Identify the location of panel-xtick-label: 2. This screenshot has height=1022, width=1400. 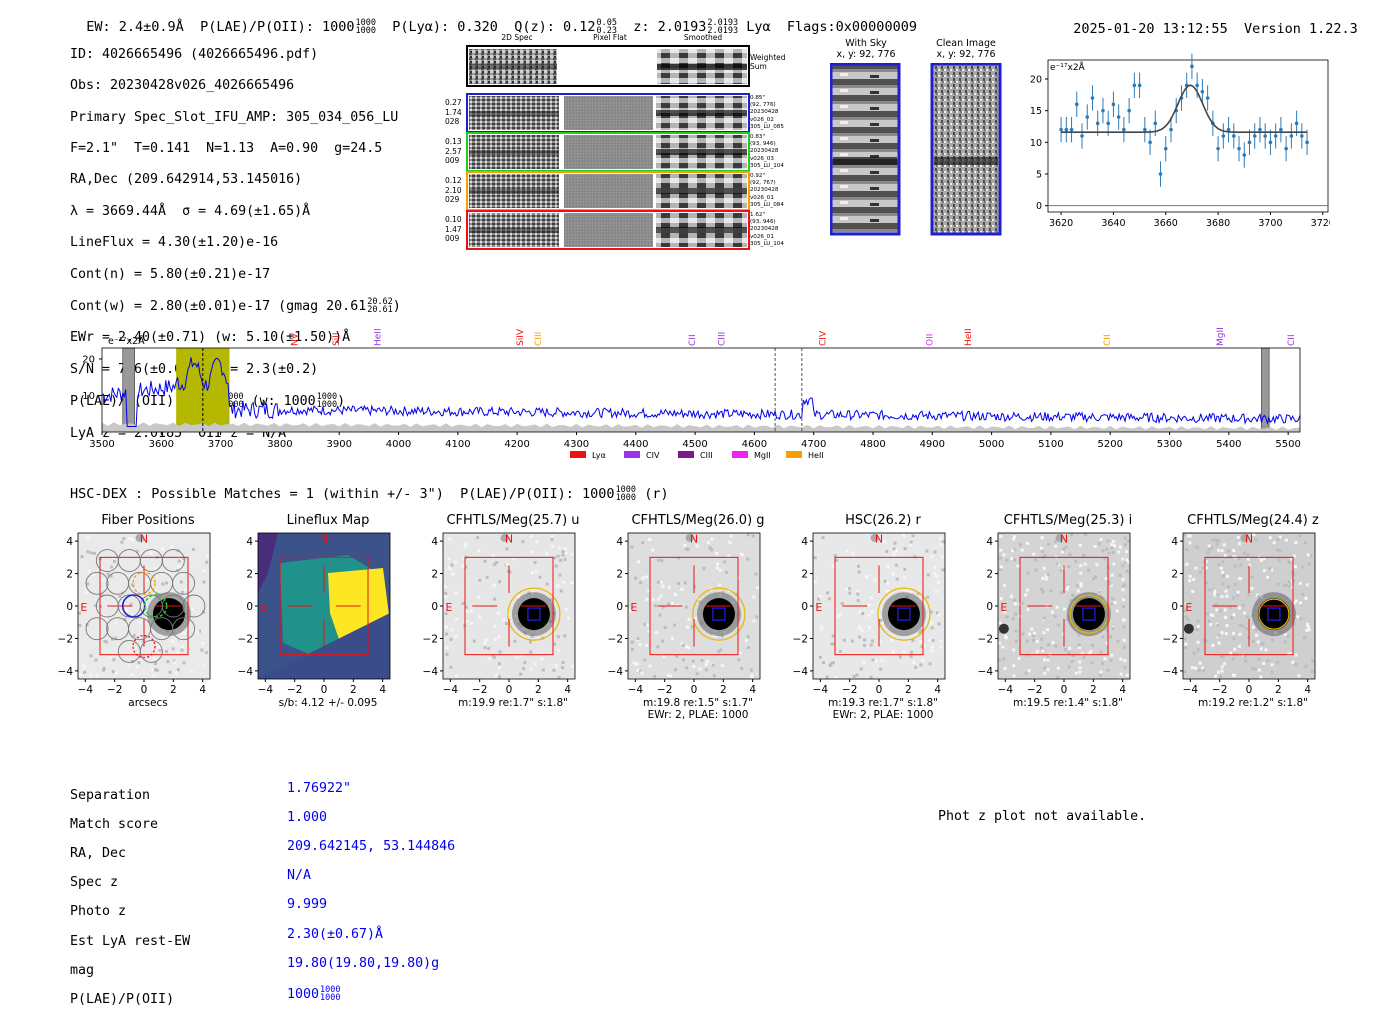
(723, 690).